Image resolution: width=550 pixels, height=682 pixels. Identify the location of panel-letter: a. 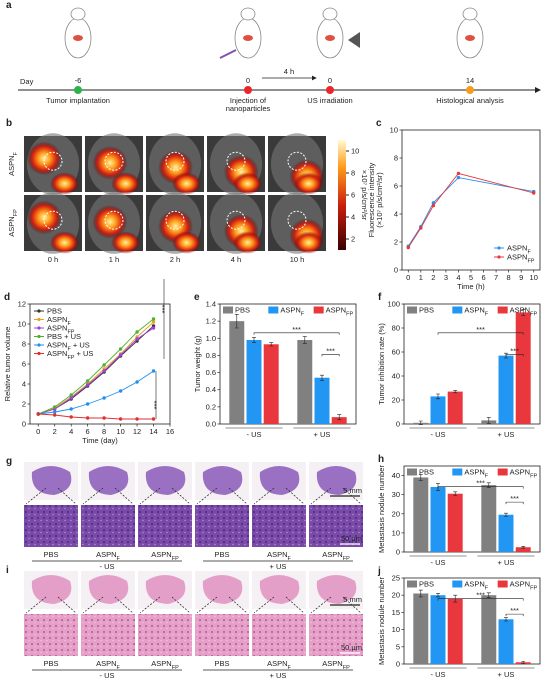
(9, 5).